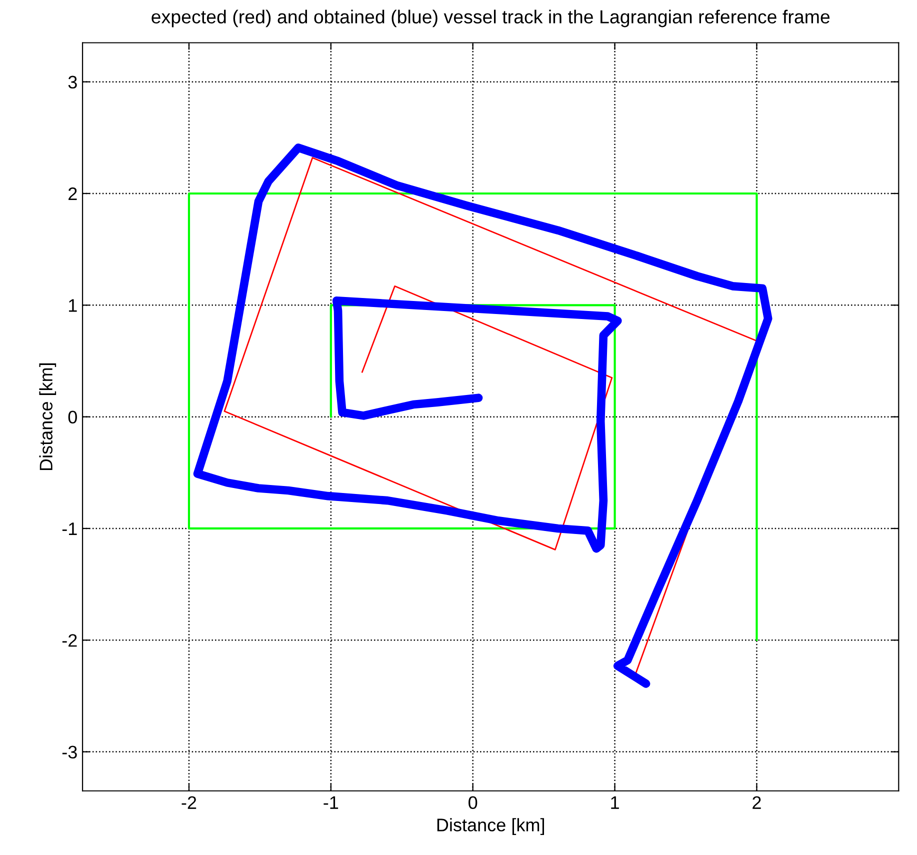 The width and height of the screenshot is (917, 855). I want to click on y-tick-label: -2, so click(69, 640).